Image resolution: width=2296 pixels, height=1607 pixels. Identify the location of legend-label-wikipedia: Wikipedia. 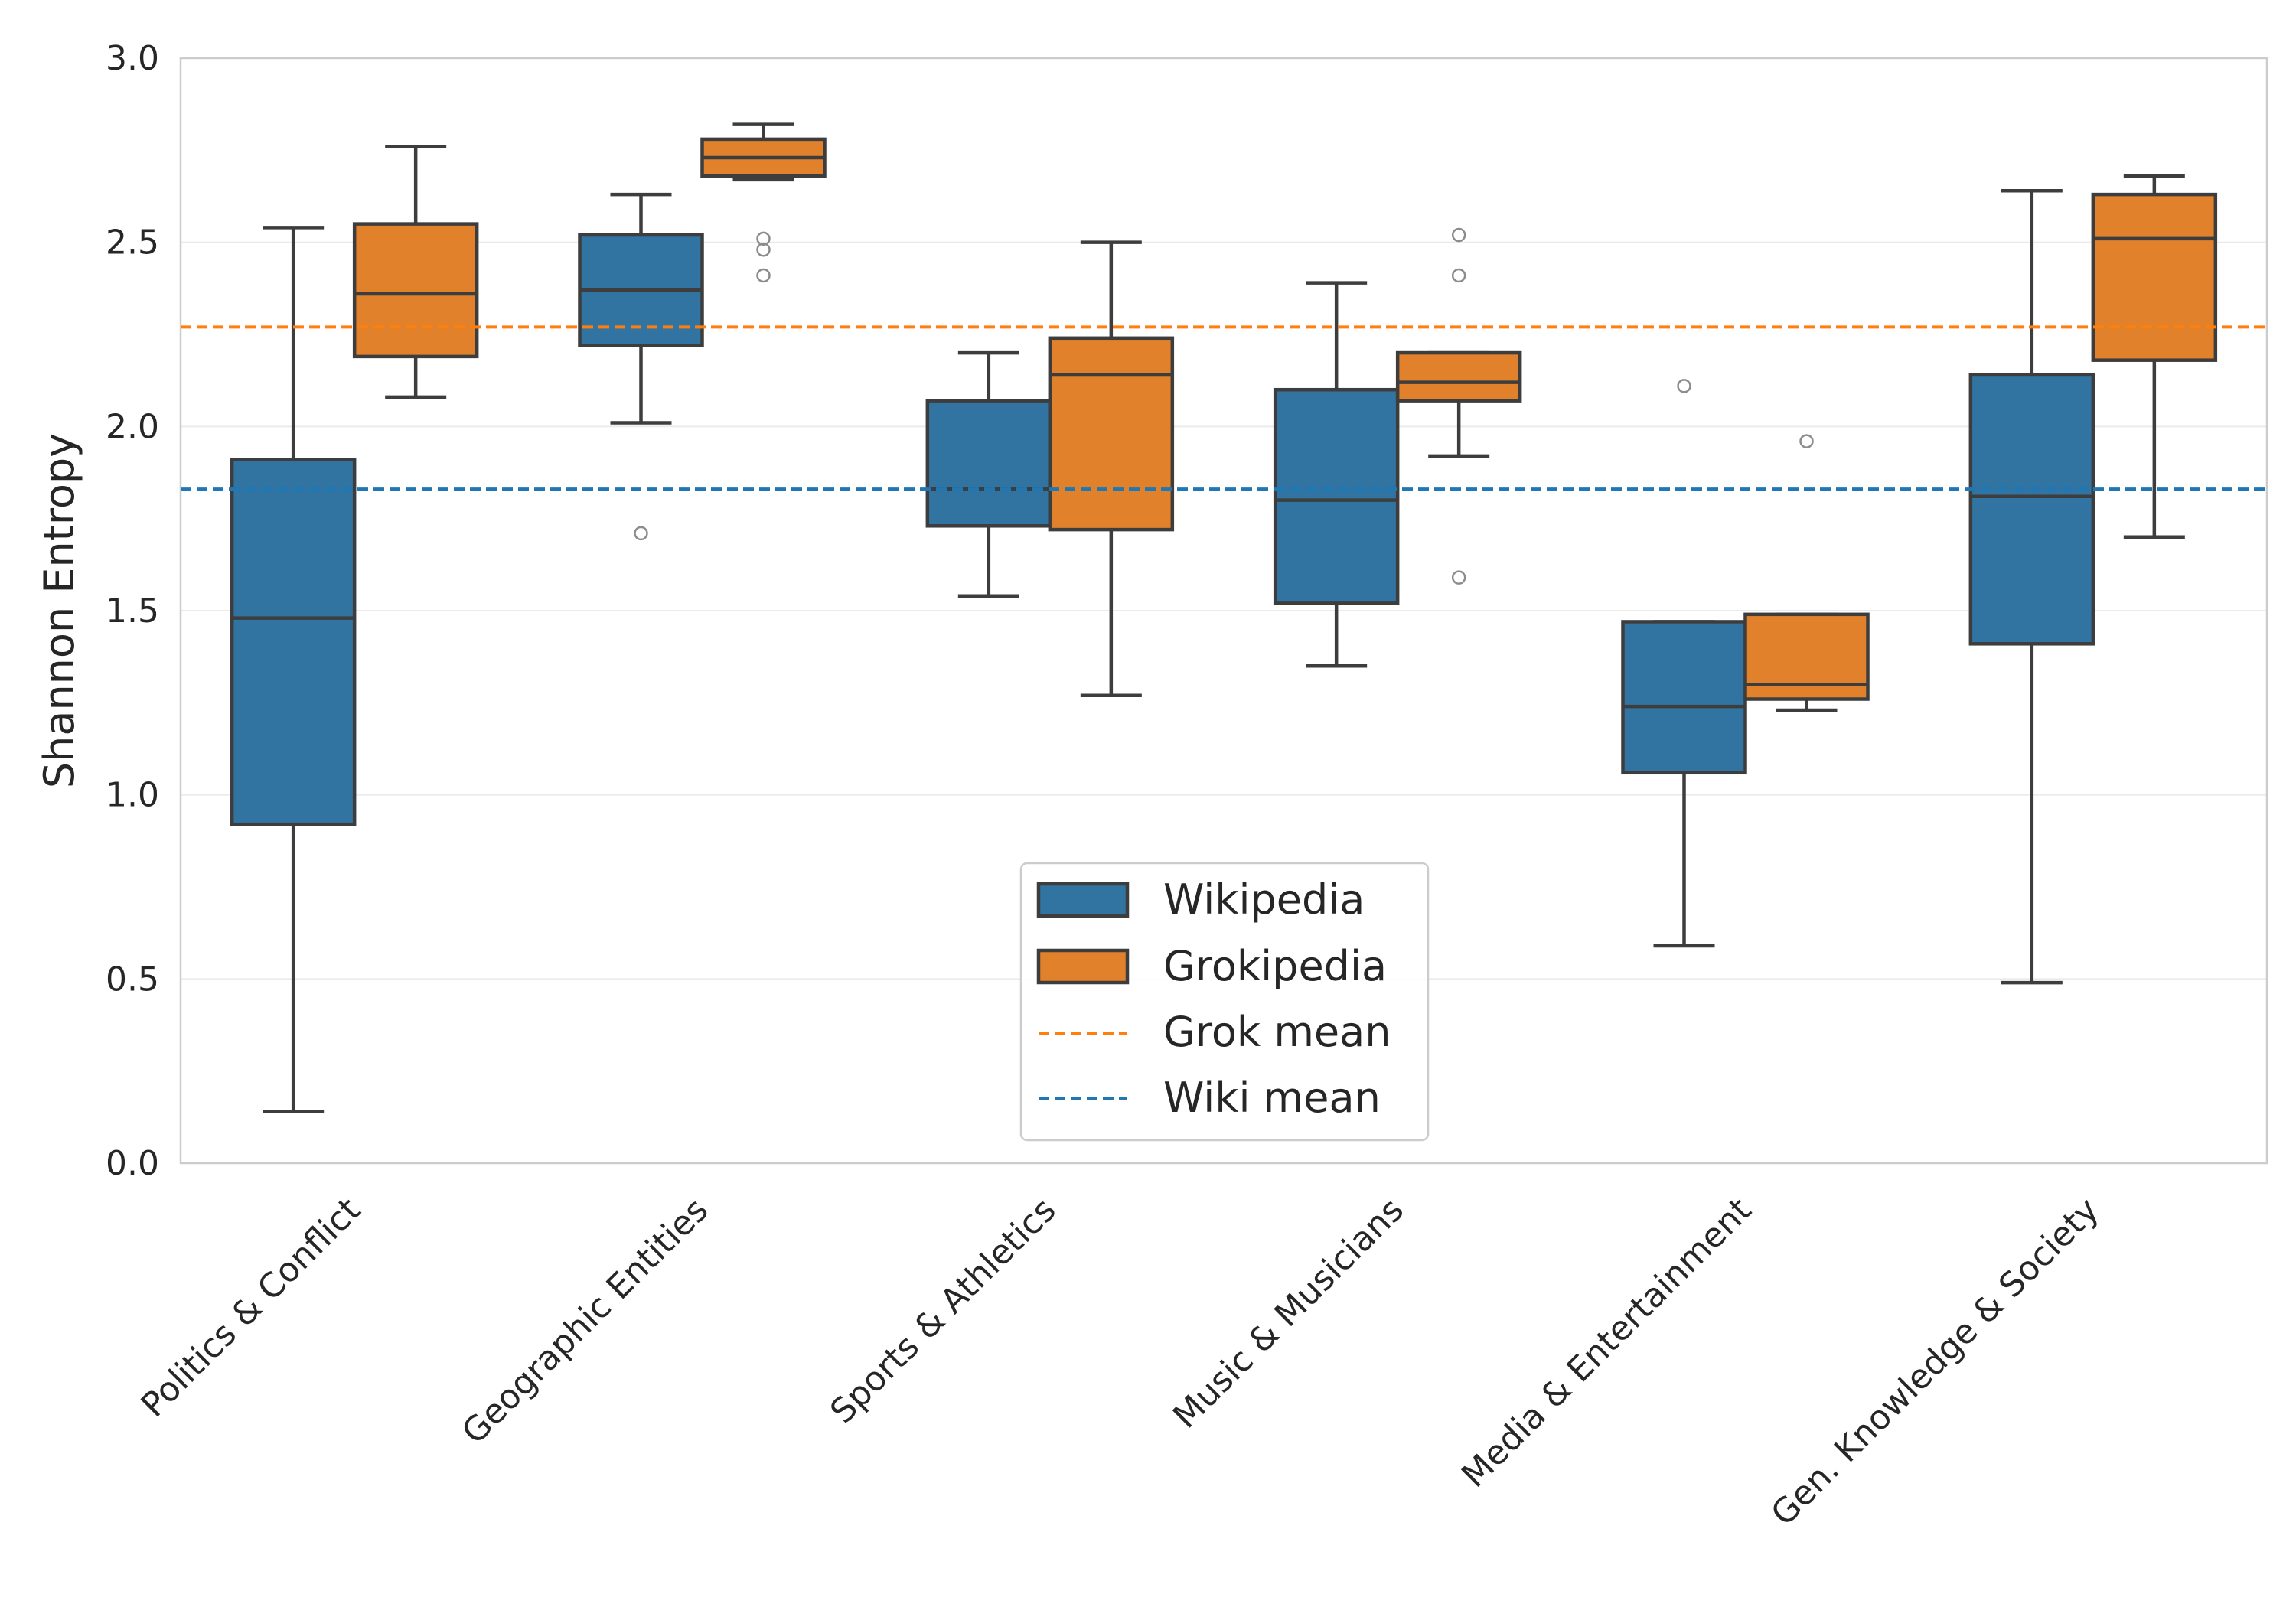
(1264, 899).